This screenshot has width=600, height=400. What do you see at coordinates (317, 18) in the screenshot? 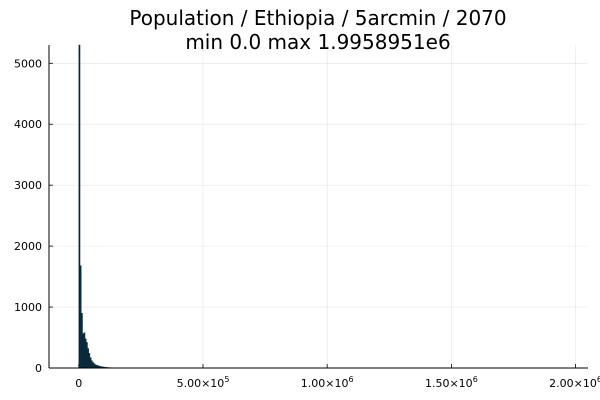
I see `chart-title-line-1: Population / Ethiopia / 5arcmin / 2070` at bounding box center [317, 18].